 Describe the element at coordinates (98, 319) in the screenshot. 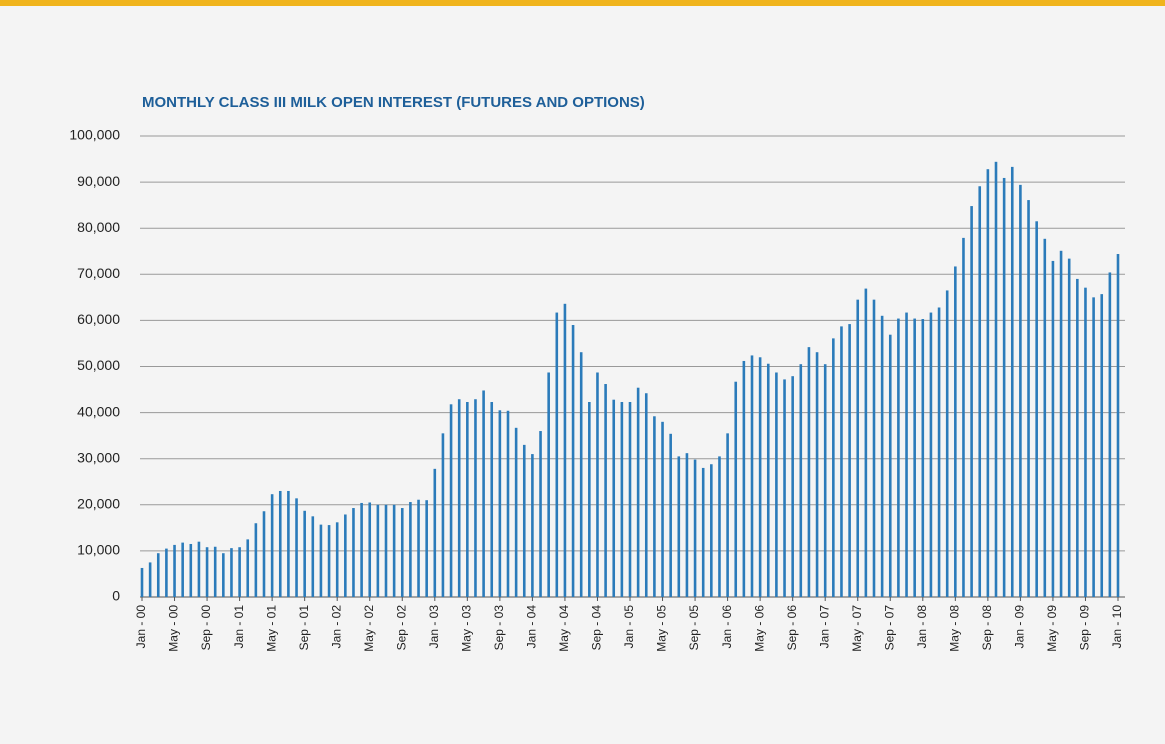

I see `y-tick-label: 60,000` at that location.